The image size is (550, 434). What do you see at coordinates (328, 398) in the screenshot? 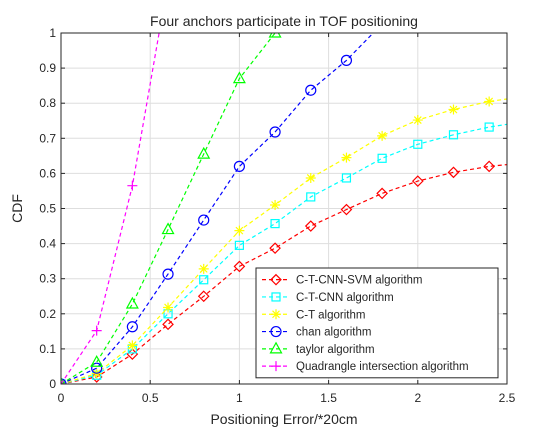
I see `x-tick-label: 1.5` at bounding box center [328, 398].